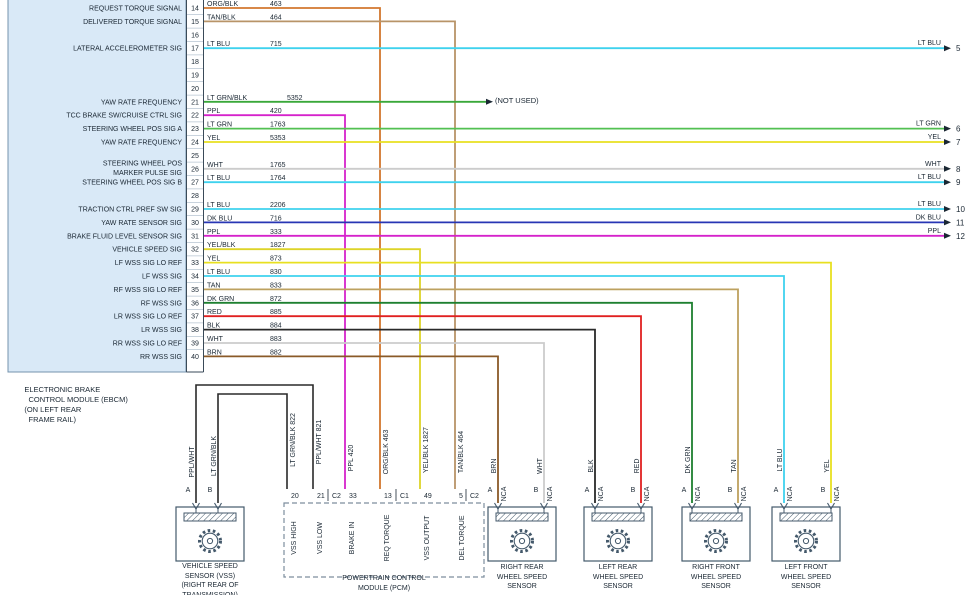 The image size is (974, 595). What do you see at coordinates (195, 102) in the screenshot?
I see `ebcm-pin-number: 21` at bounding box center [195, 102].